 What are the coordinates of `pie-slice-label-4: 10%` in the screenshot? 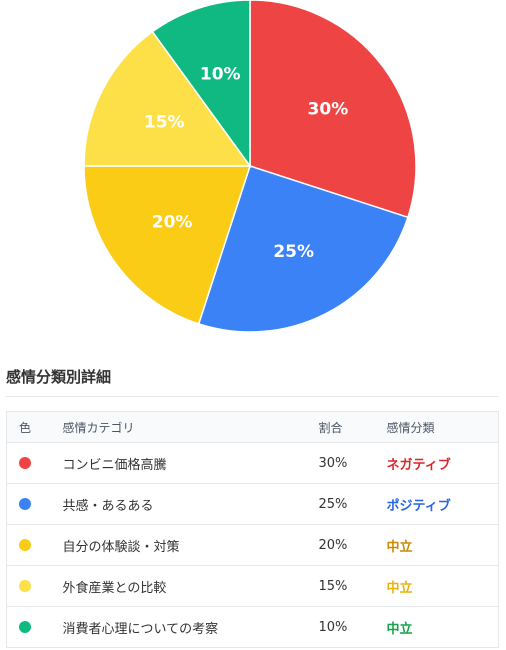 It's located at (220, 74).